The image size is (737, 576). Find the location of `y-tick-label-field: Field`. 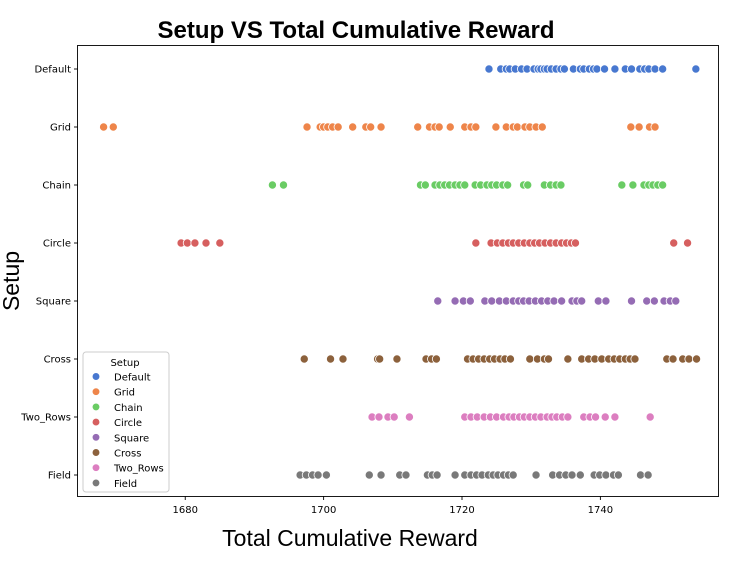

y-tick-label-field: Field is located at coordinates (59, 476).